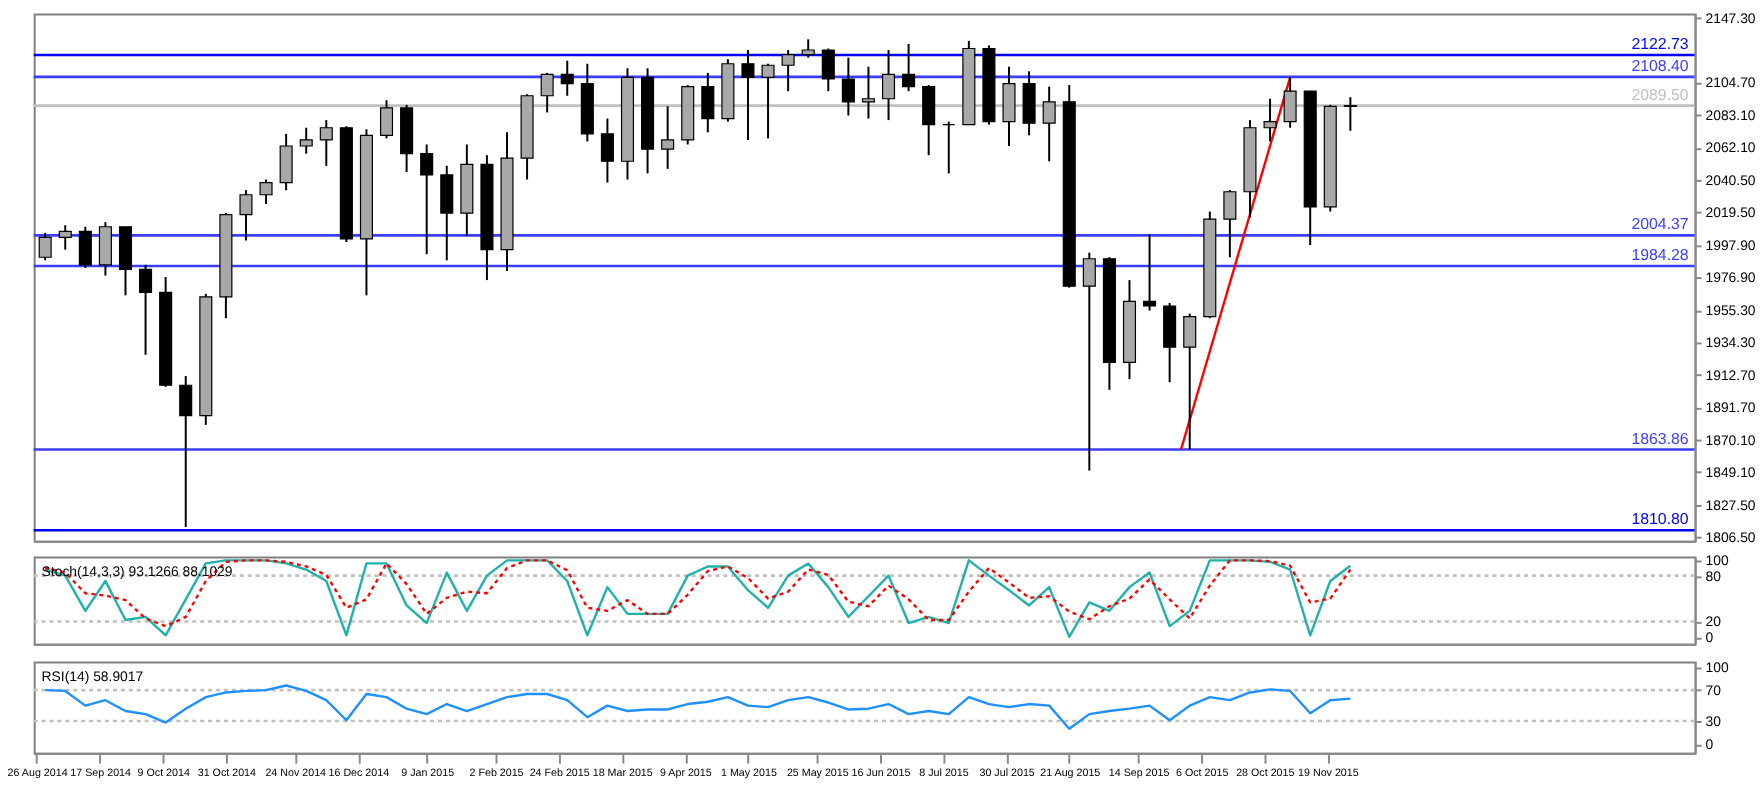 This screenshot has width=1760, height=788. I want to click on line-series, so click(697, 707).